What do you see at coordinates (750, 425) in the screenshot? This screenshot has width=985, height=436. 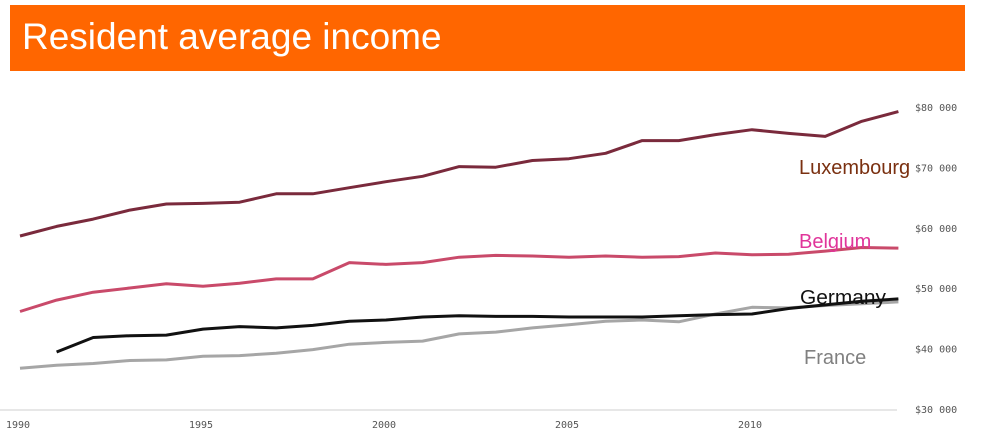 I see `x-tick-label: 2010` at bounding box center [750, 425].